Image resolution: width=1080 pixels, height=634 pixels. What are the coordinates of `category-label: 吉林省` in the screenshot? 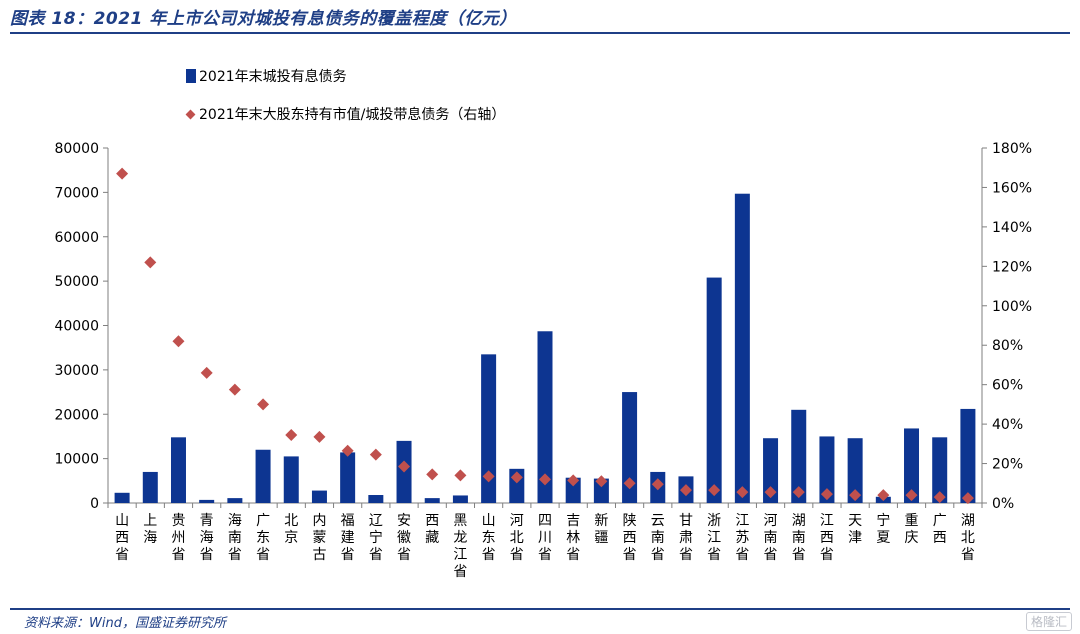 It's located at (573, 538).